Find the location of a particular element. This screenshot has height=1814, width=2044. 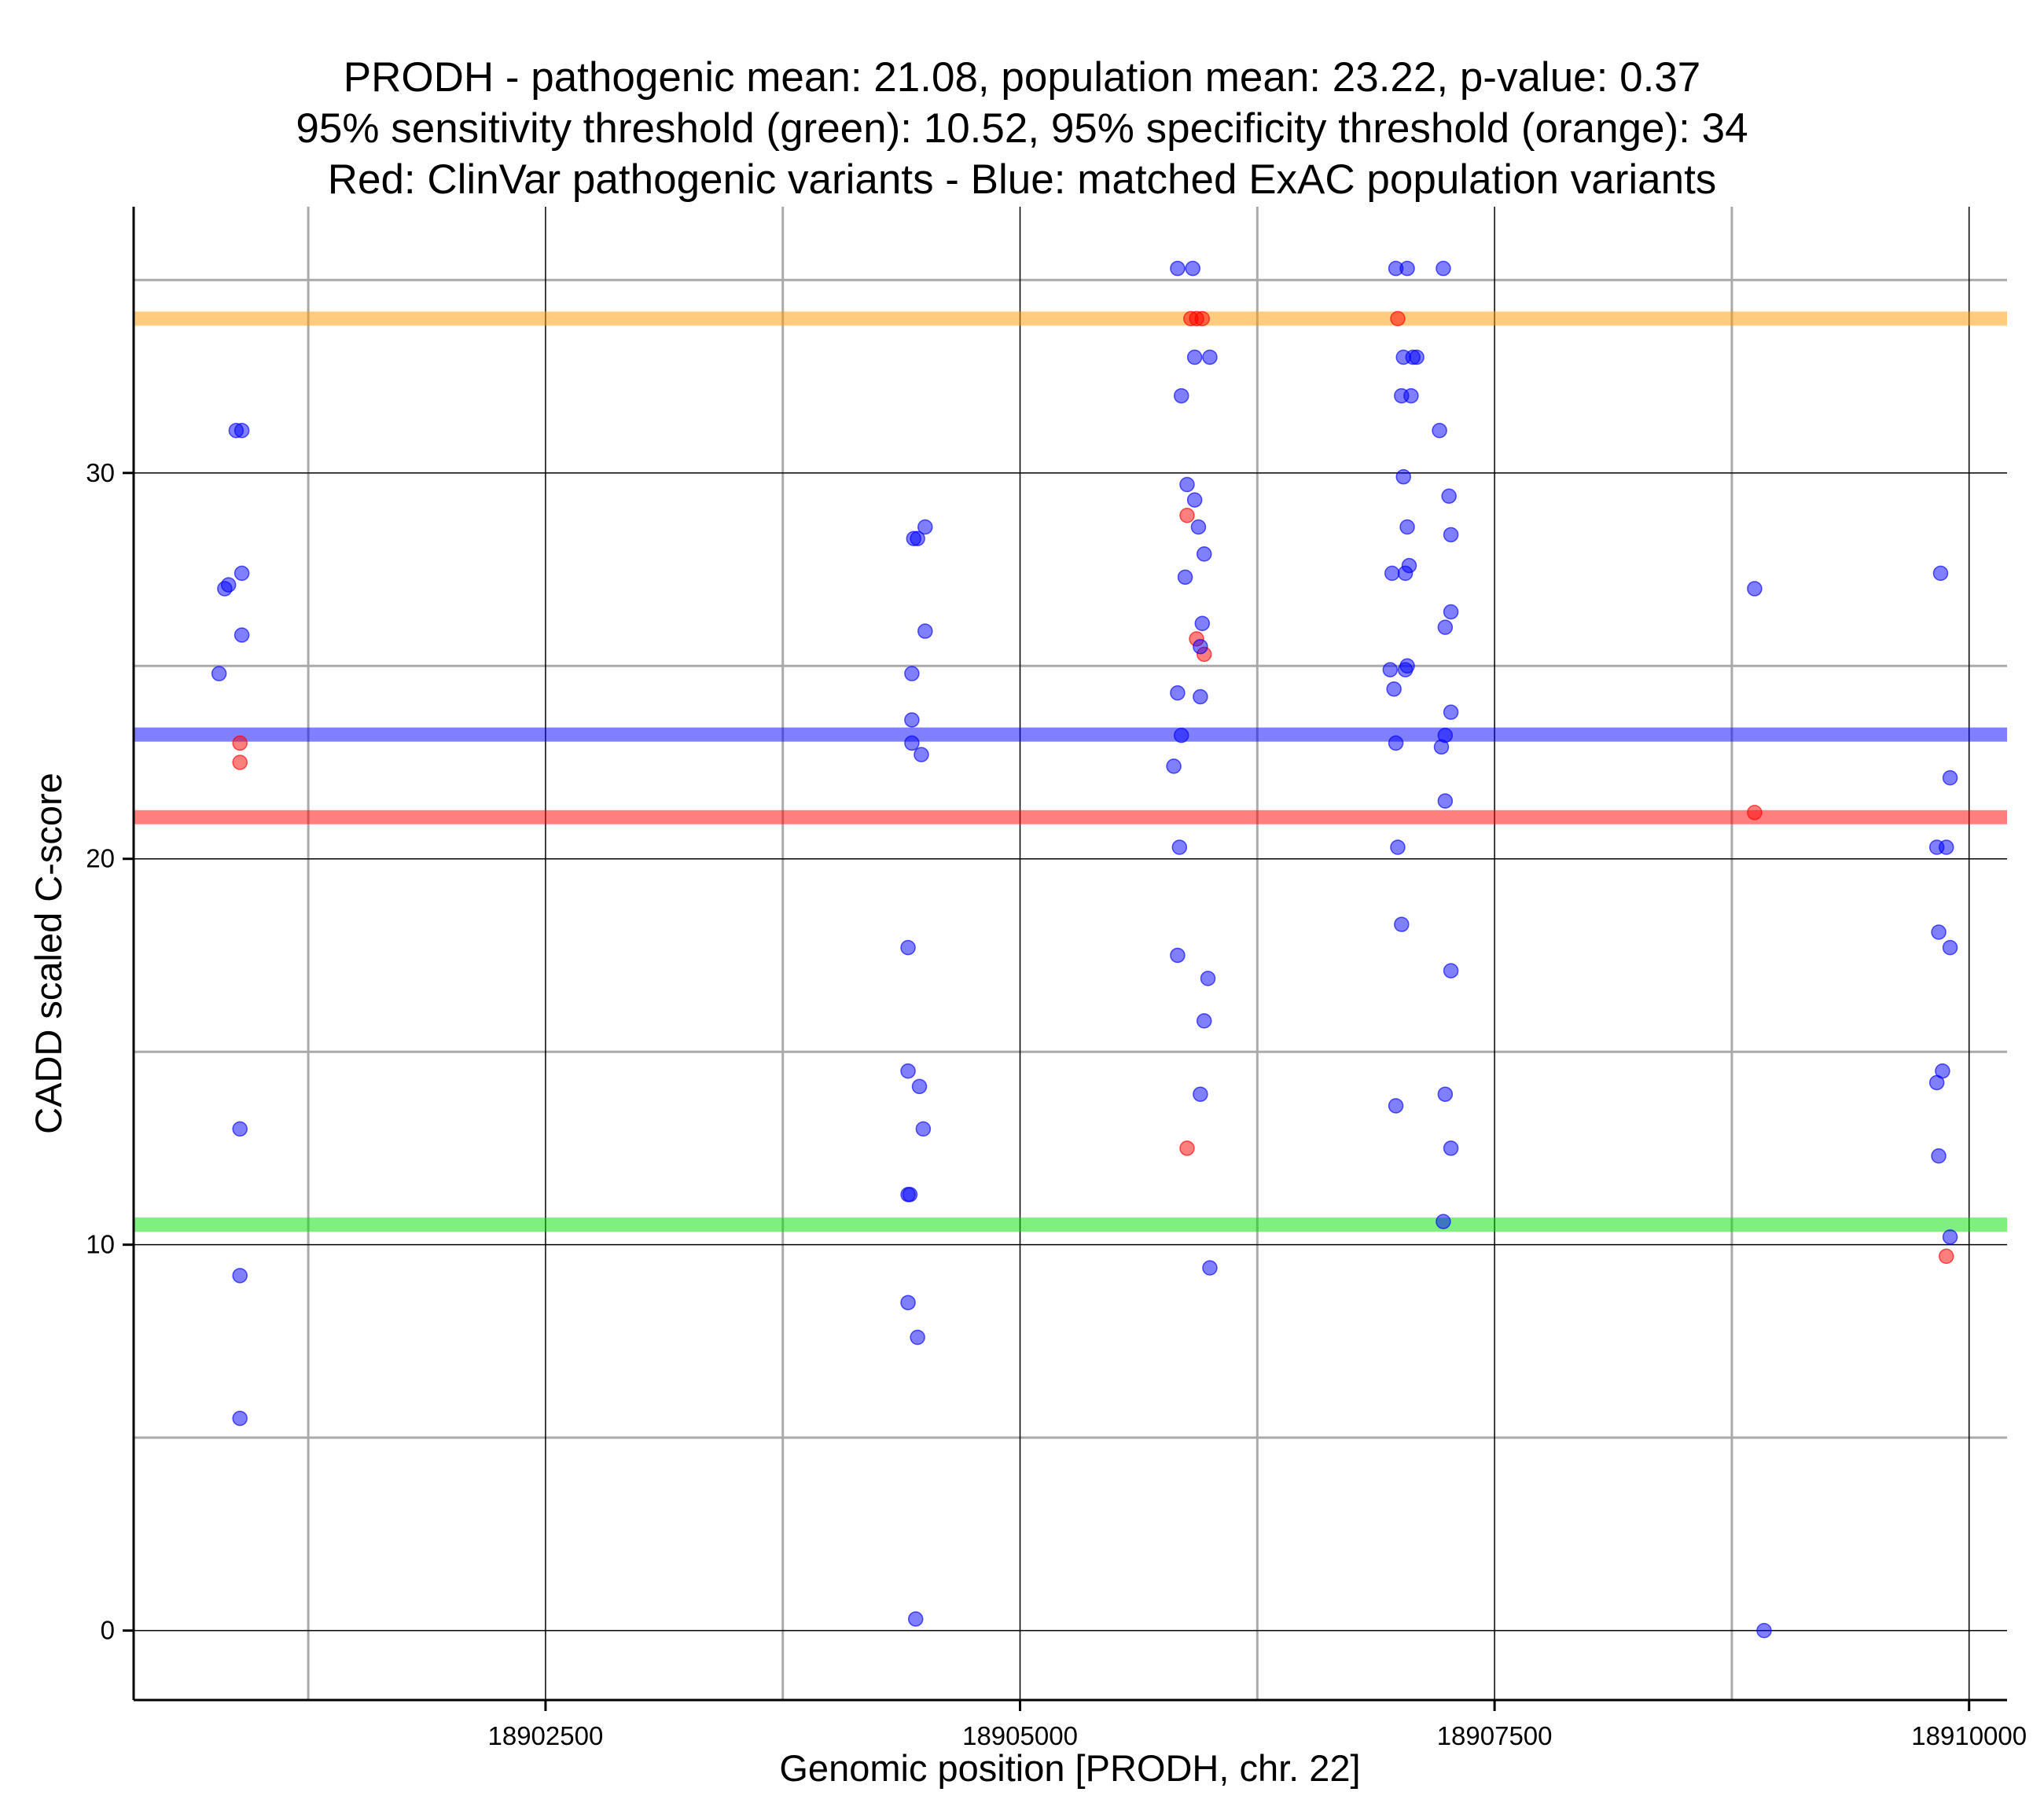

x-axis-ticks: 18902500 18905000 18907500 18910000 is located at coordinates (1257, 1725).